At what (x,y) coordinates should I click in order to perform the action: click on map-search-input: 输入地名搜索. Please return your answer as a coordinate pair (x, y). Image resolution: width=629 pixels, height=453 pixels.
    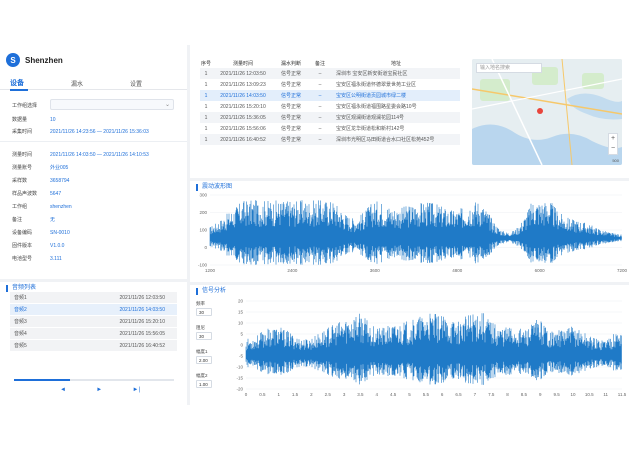
    Looking at the image, I should click on (509, 68).